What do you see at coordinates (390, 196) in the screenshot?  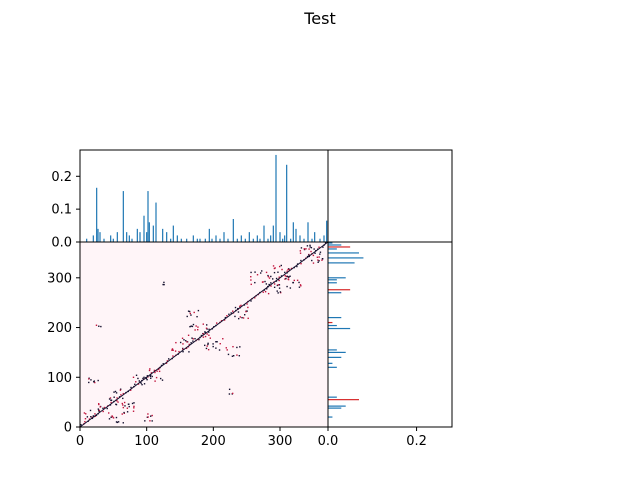 I see `corner-frame` at bounding box center [390, 196].